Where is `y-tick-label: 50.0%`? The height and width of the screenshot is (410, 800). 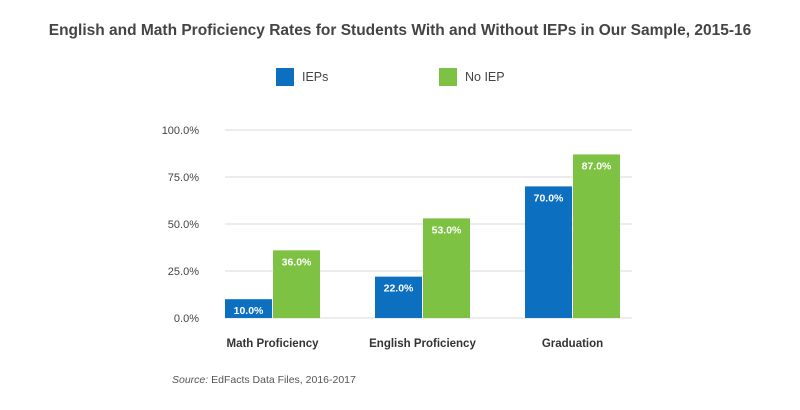
y-tick-label: 50.0% is located at coordinates (183, 225).